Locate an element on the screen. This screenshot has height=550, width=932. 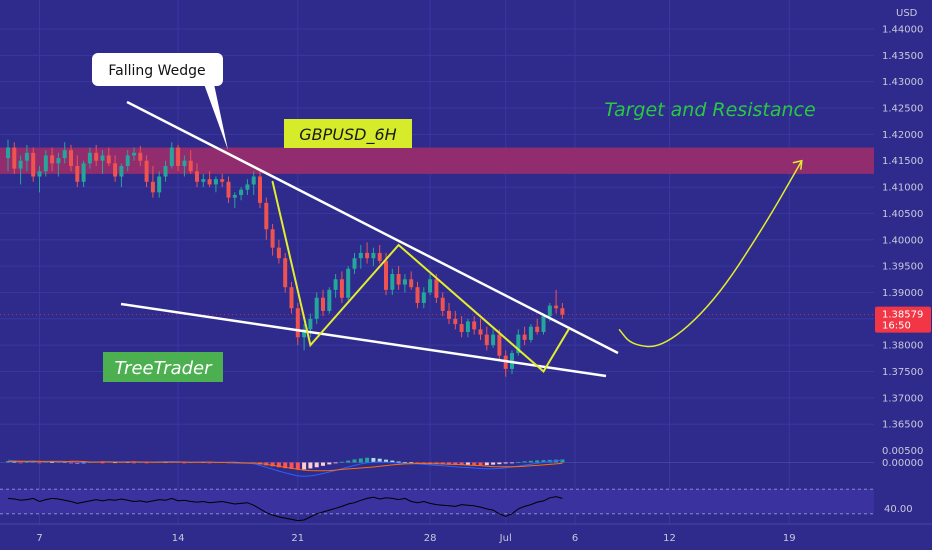
time-tick-label: 6 is located at coordinates (575, 538).